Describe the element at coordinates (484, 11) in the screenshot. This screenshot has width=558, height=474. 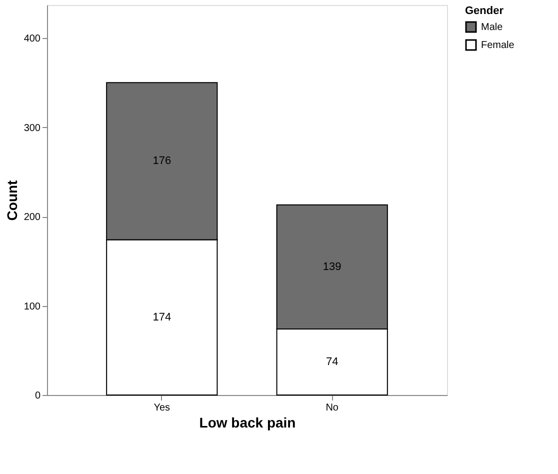
I see `legend-title: Gender` at that location.